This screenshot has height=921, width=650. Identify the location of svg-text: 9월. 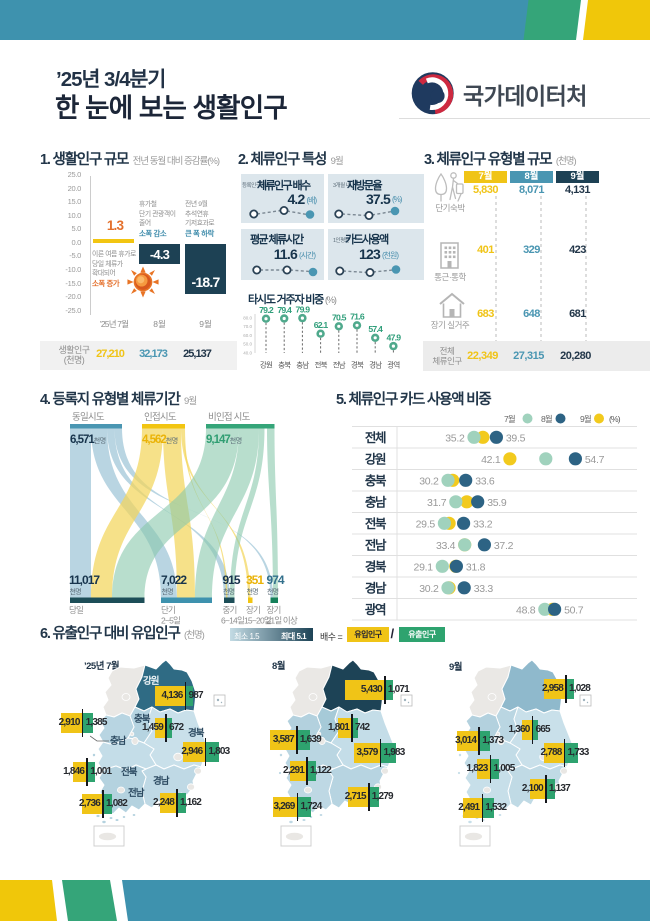
(585, 419).